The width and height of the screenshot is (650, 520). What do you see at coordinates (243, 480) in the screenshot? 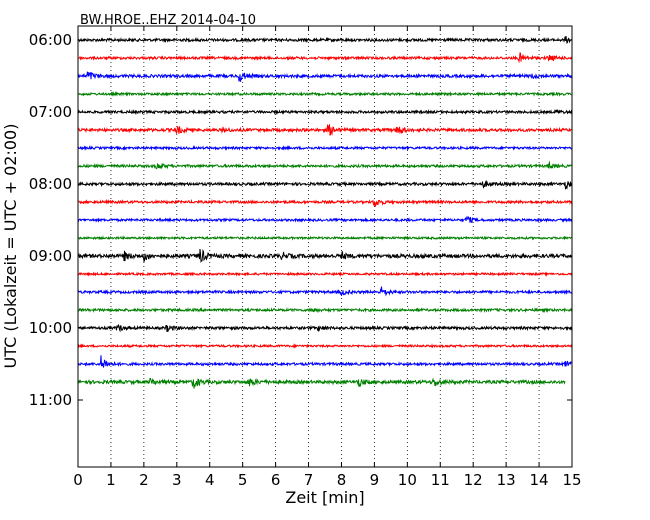
I see `x-tick-label-5: 5` at bounding box center [243, 480].